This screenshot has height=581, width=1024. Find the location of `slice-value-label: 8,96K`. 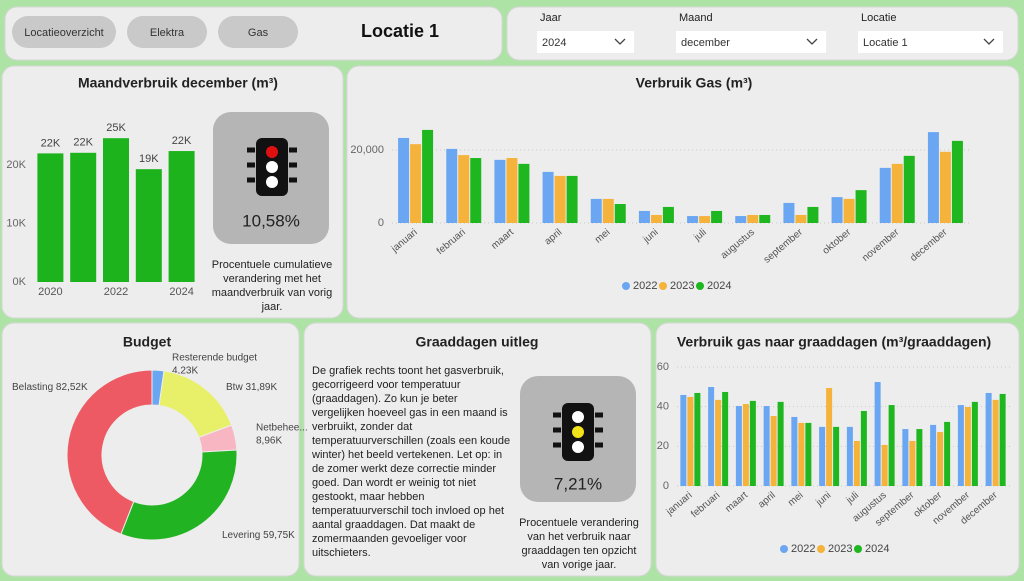

slice-value-label: 8,96K is located at coordinates (269, 441).